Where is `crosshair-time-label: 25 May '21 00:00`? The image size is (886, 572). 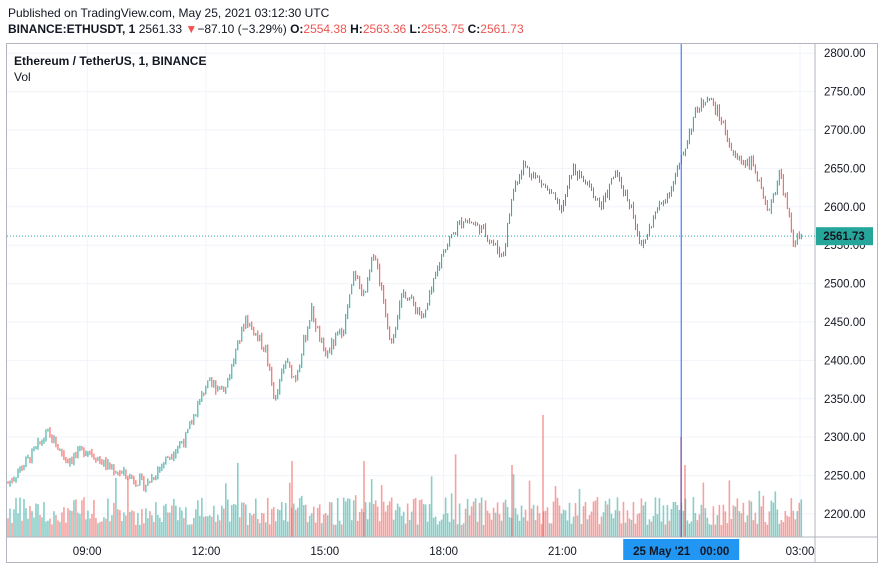 crosshair-time-label: 25 May '21 00:00 is located at coordinates (681, 552).